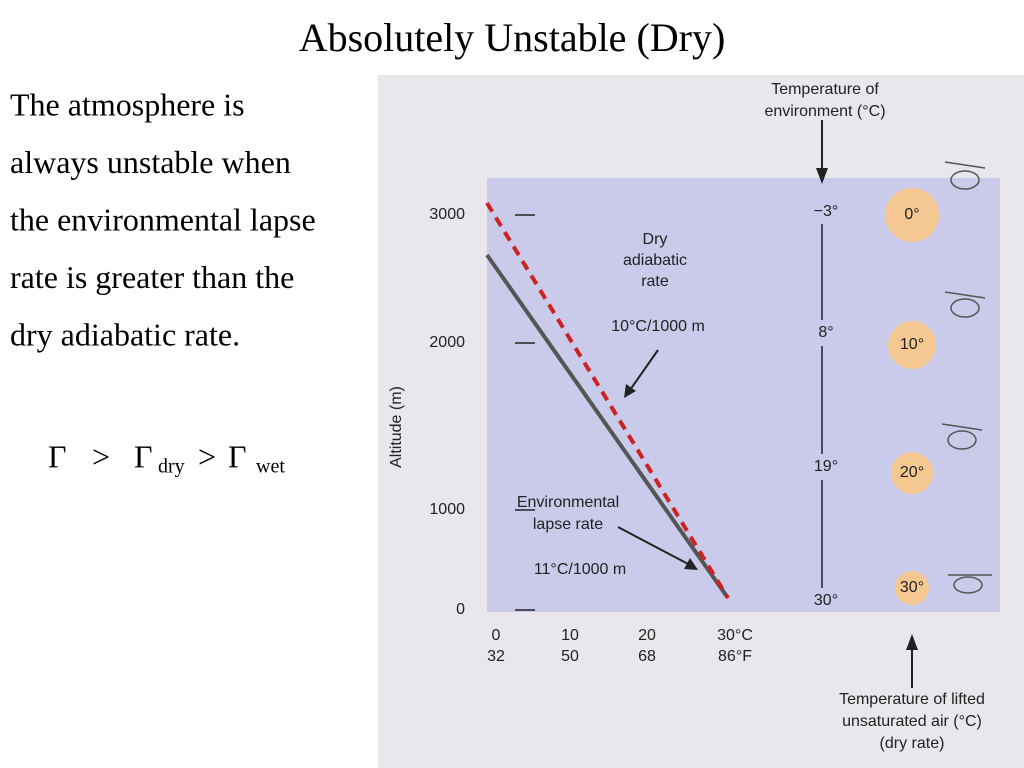 The height and width of the screenshot is (768, 1024). Describe the element at coordinates (270, 467) in the screenshot. I see `formula-part: wet` at that location.